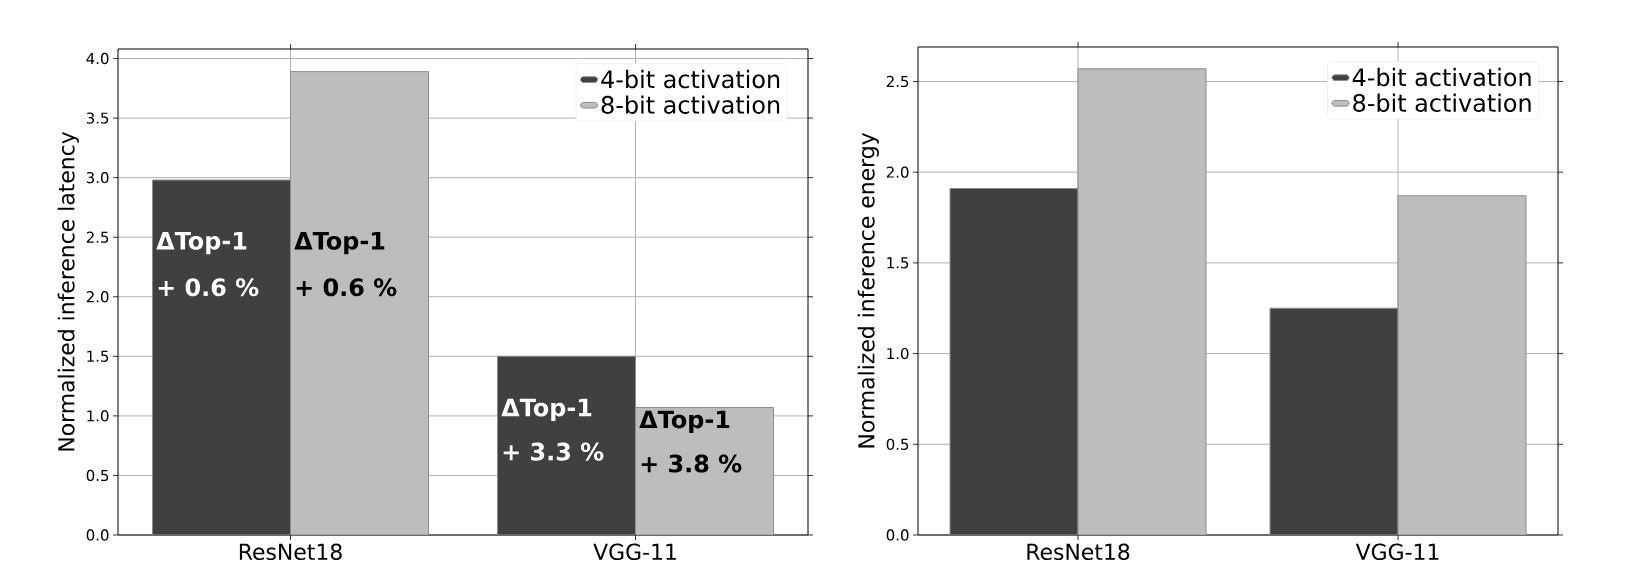 Image resolution: width=1636 pixels, height=585 pixels. What do you see at coordinates (97, 58) in the screenshot?
I see `y-tick-label: 4.0` at bounding box center [97, 58].